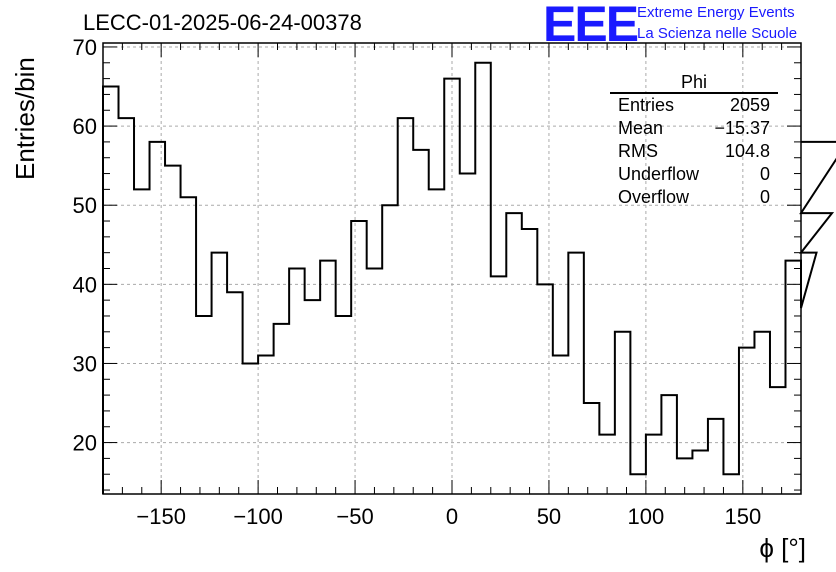 Image resolution: width=836 pixels, height=572 pixels. Describe the element at coordinates (646, 516) in the screenshot. I see `x-tick-label: 100` at that location.